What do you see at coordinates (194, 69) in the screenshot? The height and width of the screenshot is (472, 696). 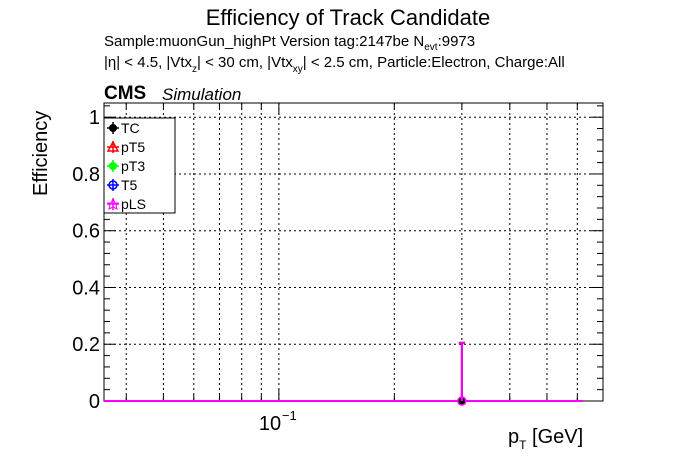 I see `cuts-sub: z` at bounding box center [194, 69].